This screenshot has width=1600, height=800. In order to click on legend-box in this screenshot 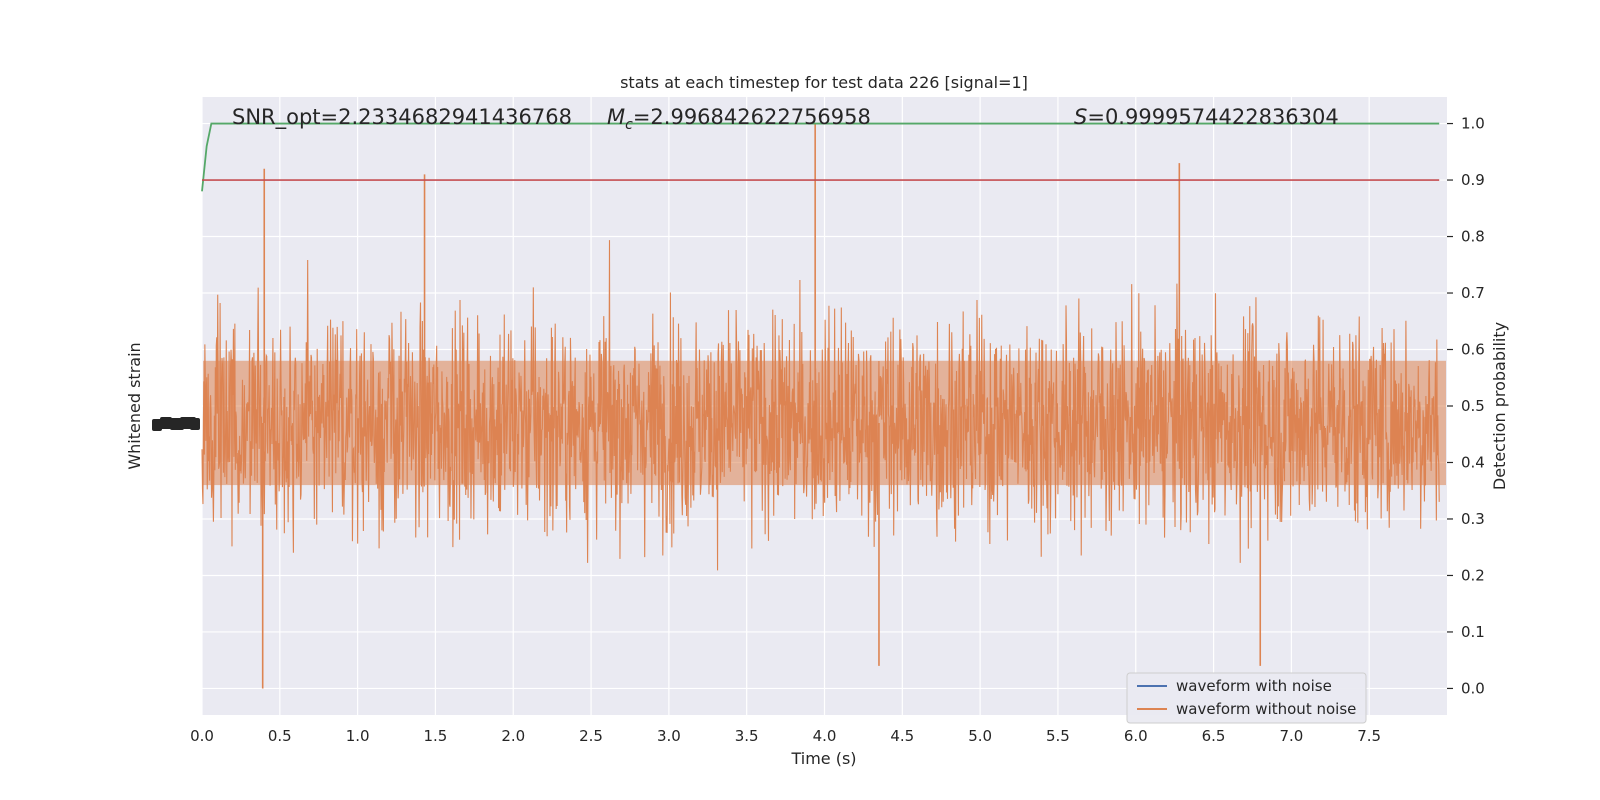, I will do `click(1246, 698)`.